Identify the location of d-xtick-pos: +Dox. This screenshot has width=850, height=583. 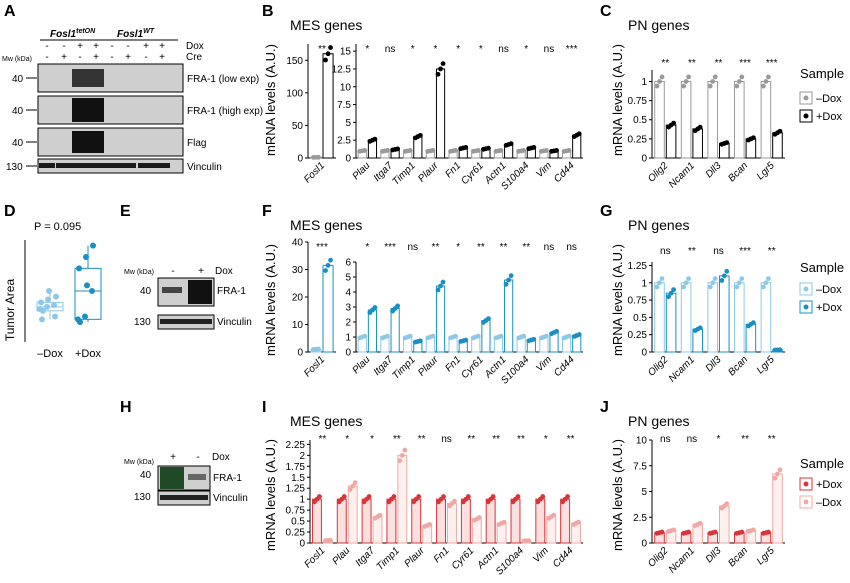
(88, 354).